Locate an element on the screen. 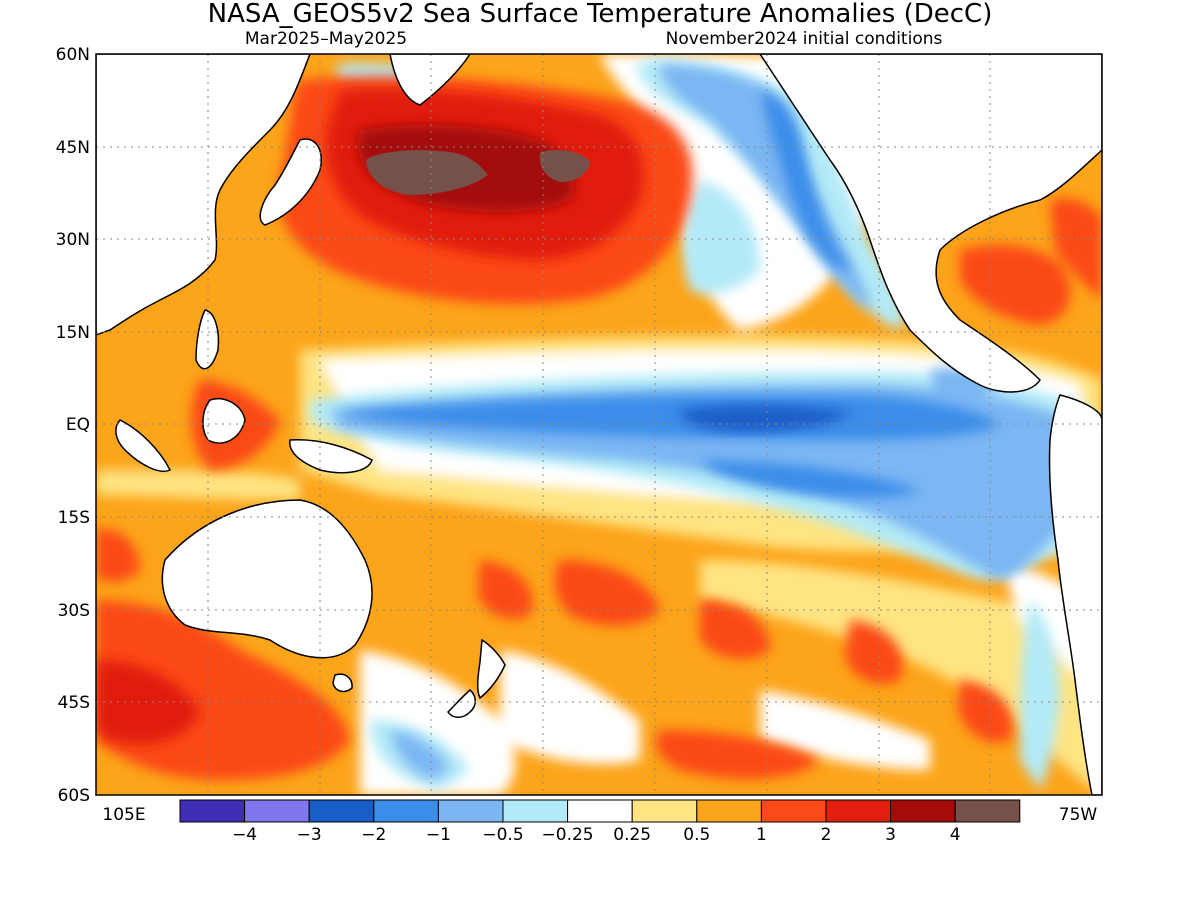 Image resolution: width=1200 pixels, height=900 pixels. asia-landmass is located at coordinates (203, 195).